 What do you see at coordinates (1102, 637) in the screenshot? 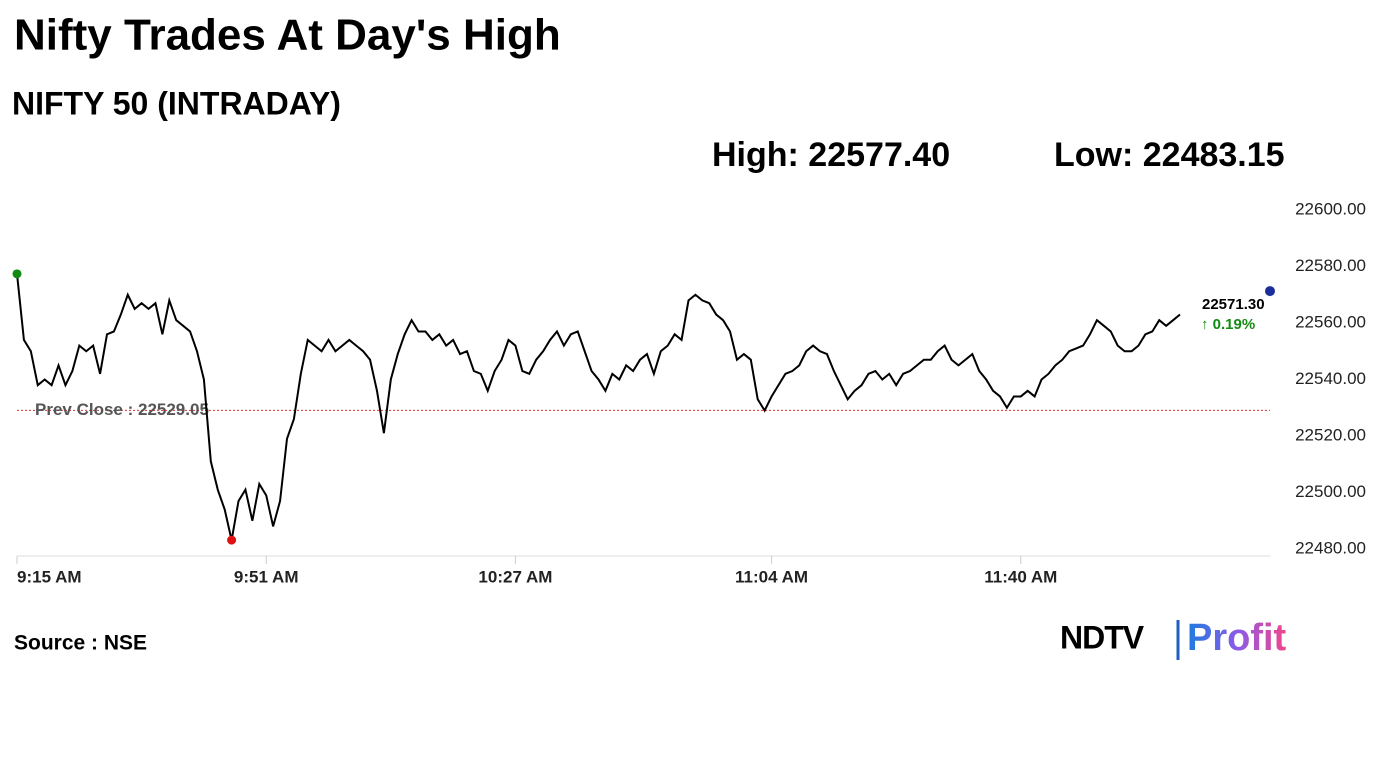
I see `logo-brand: NDTV` at bounding box center [1102, 637].